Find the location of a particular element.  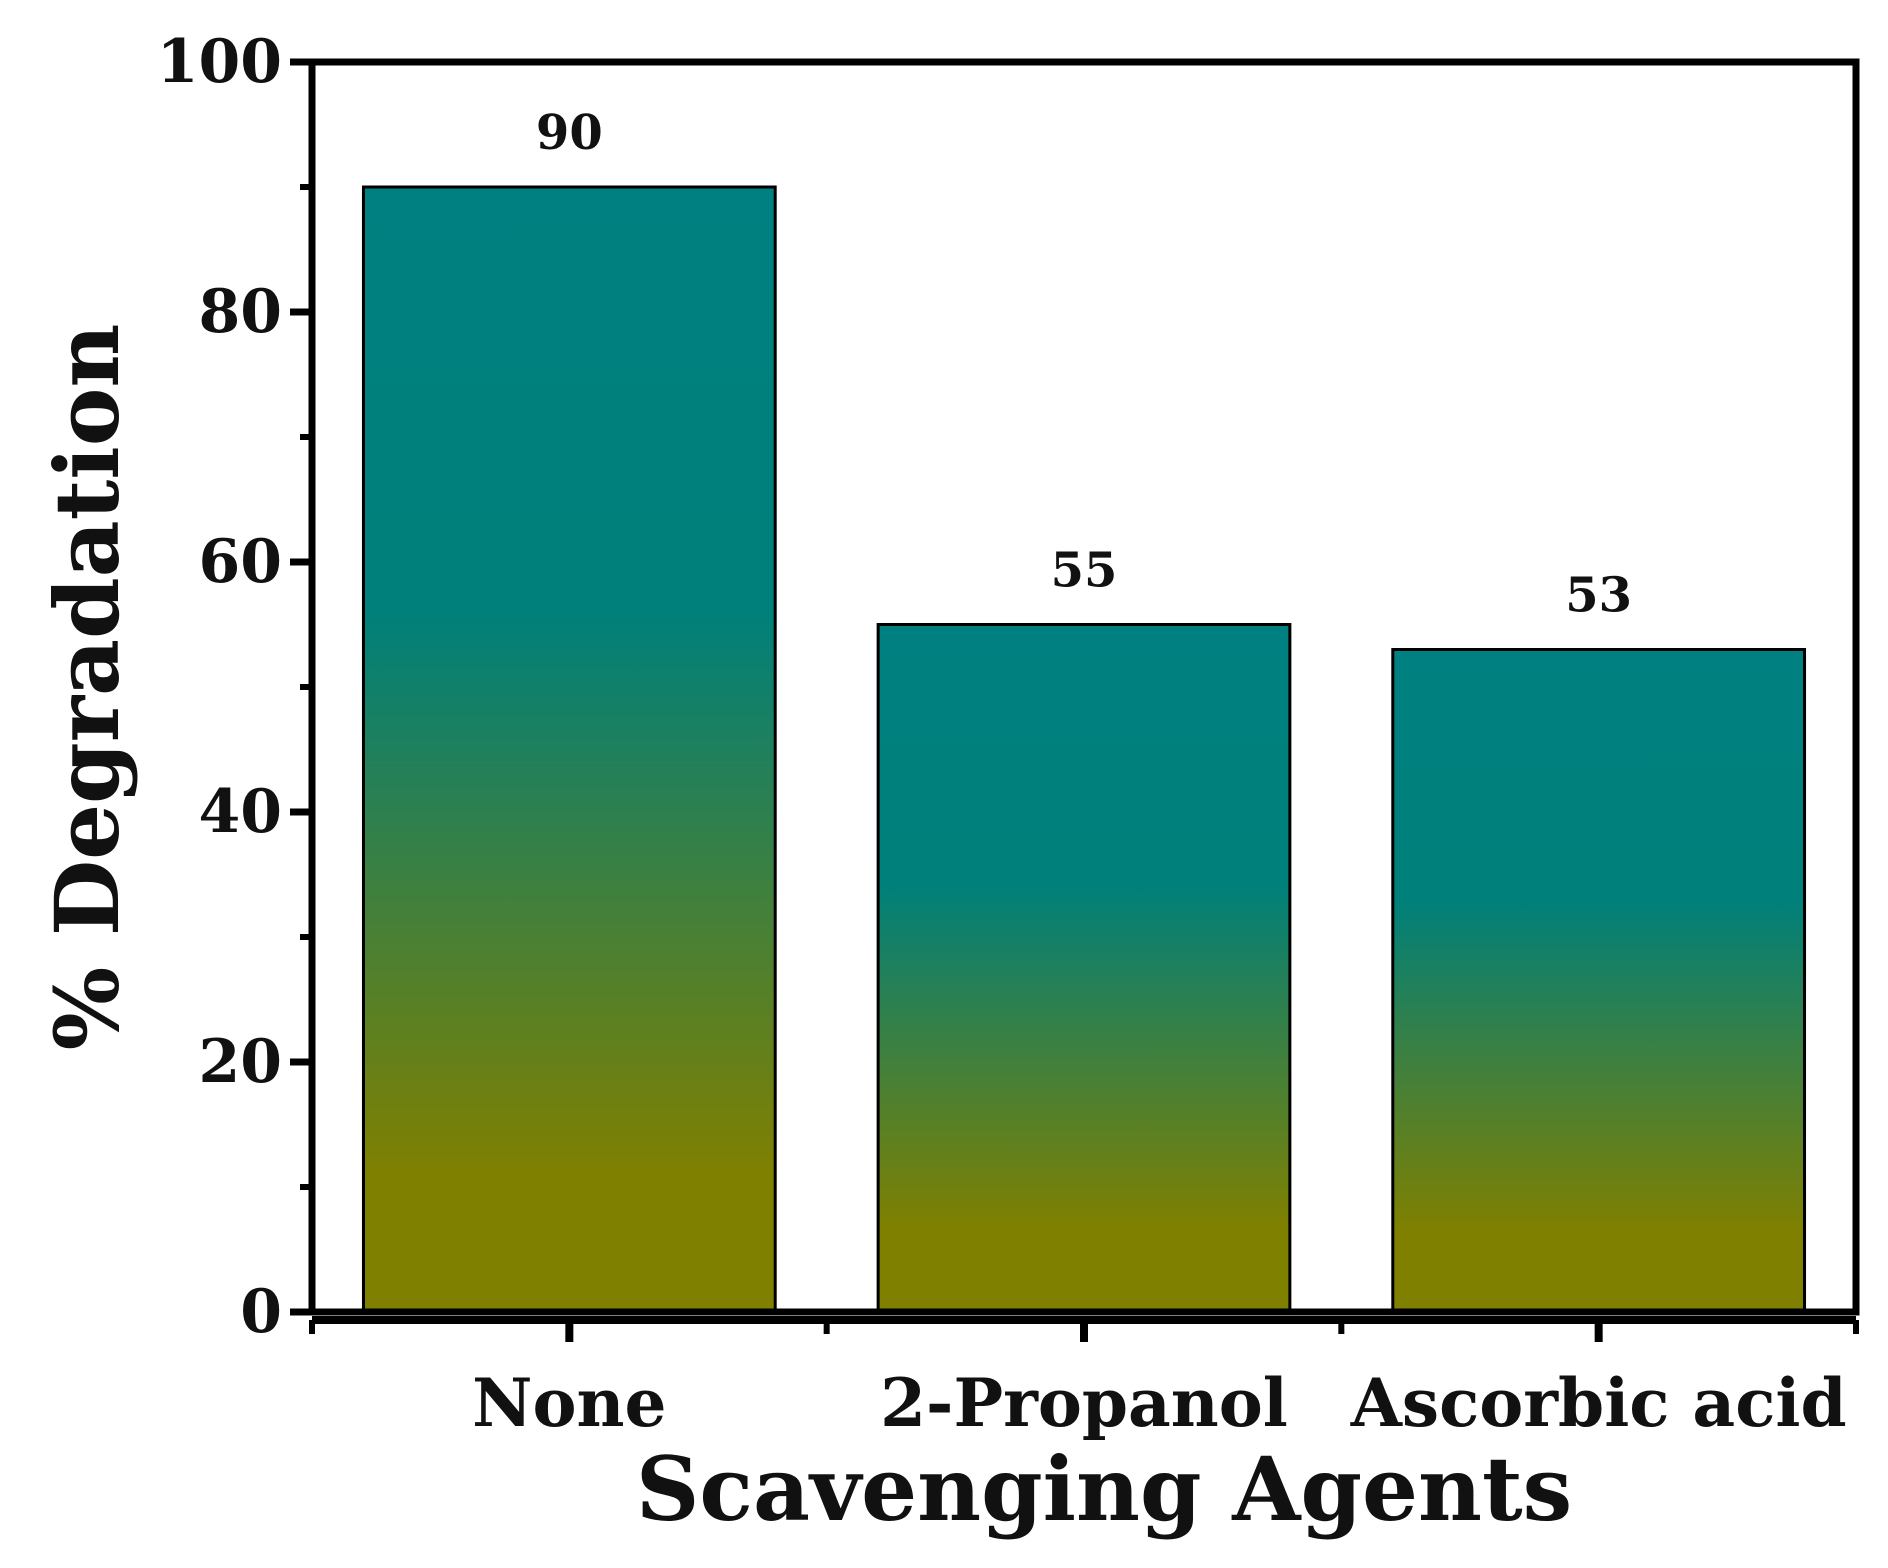

bar-2-propanol is located at coordinates (1084, 968).